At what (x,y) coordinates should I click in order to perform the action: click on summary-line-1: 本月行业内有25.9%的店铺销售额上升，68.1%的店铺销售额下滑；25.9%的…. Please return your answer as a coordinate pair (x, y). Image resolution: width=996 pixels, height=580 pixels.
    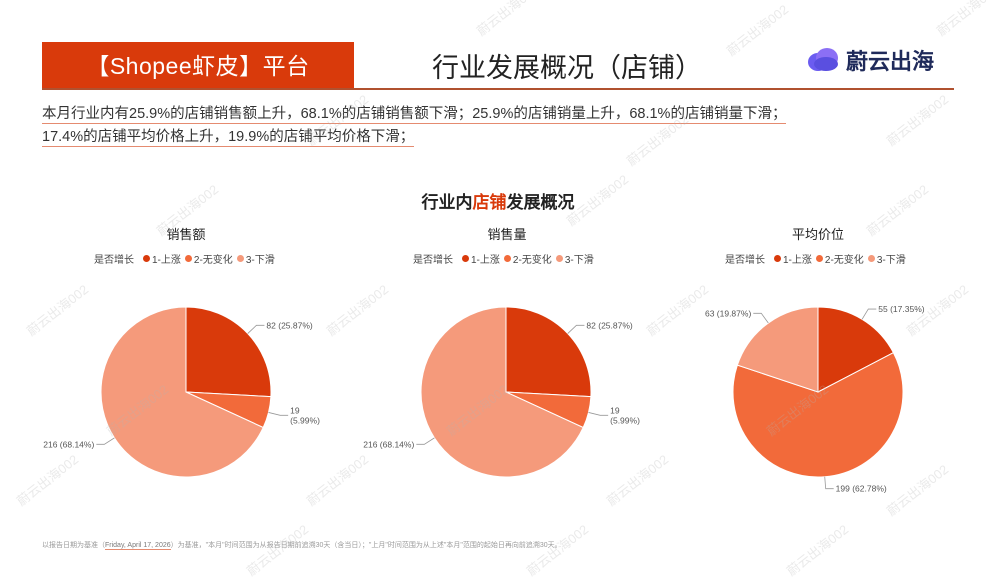
    Looking at the image, I should click on (414, 115).